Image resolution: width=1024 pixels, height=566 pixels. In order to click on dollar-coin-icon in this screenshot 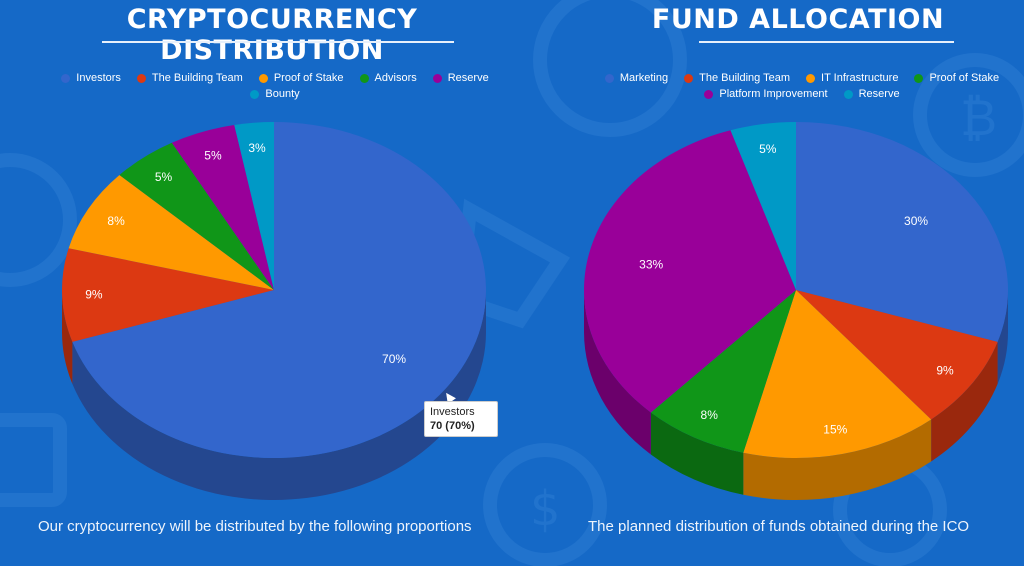, I will do `click(545, 504)`.